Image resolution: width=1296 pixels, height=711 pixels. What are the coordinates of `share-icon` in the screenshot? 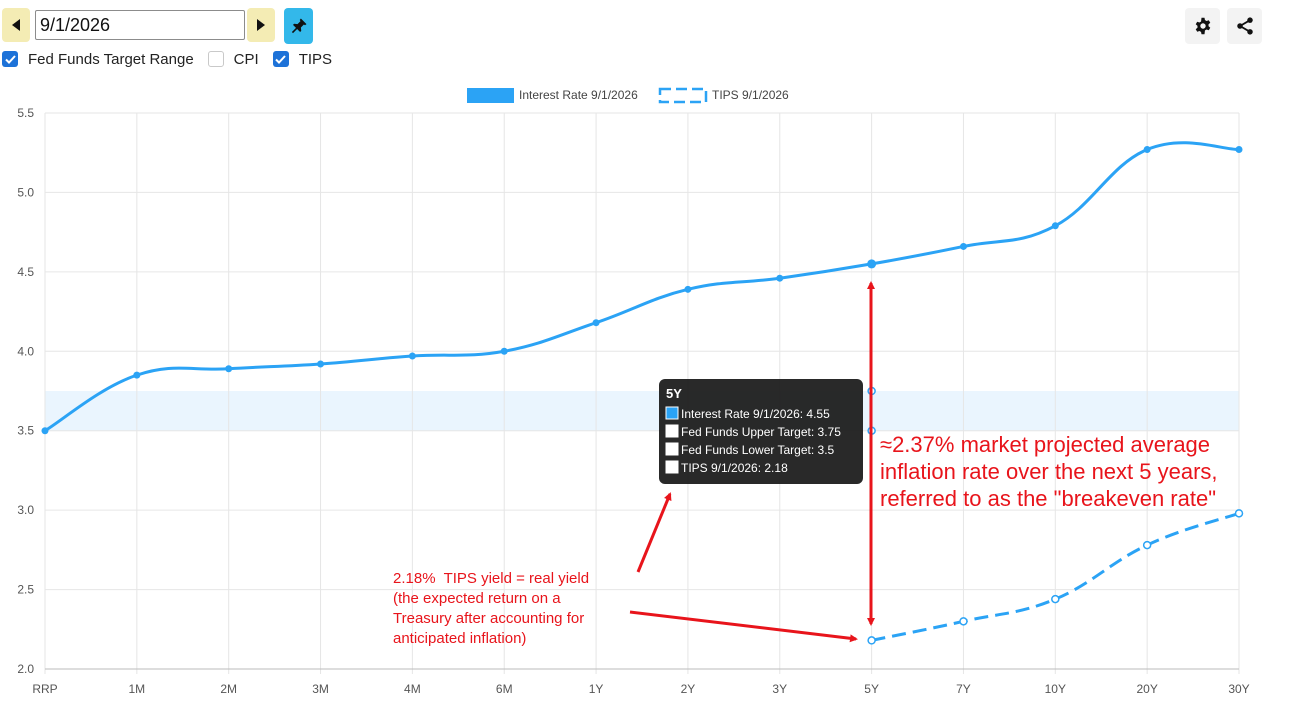 It's located at (1244, 26).